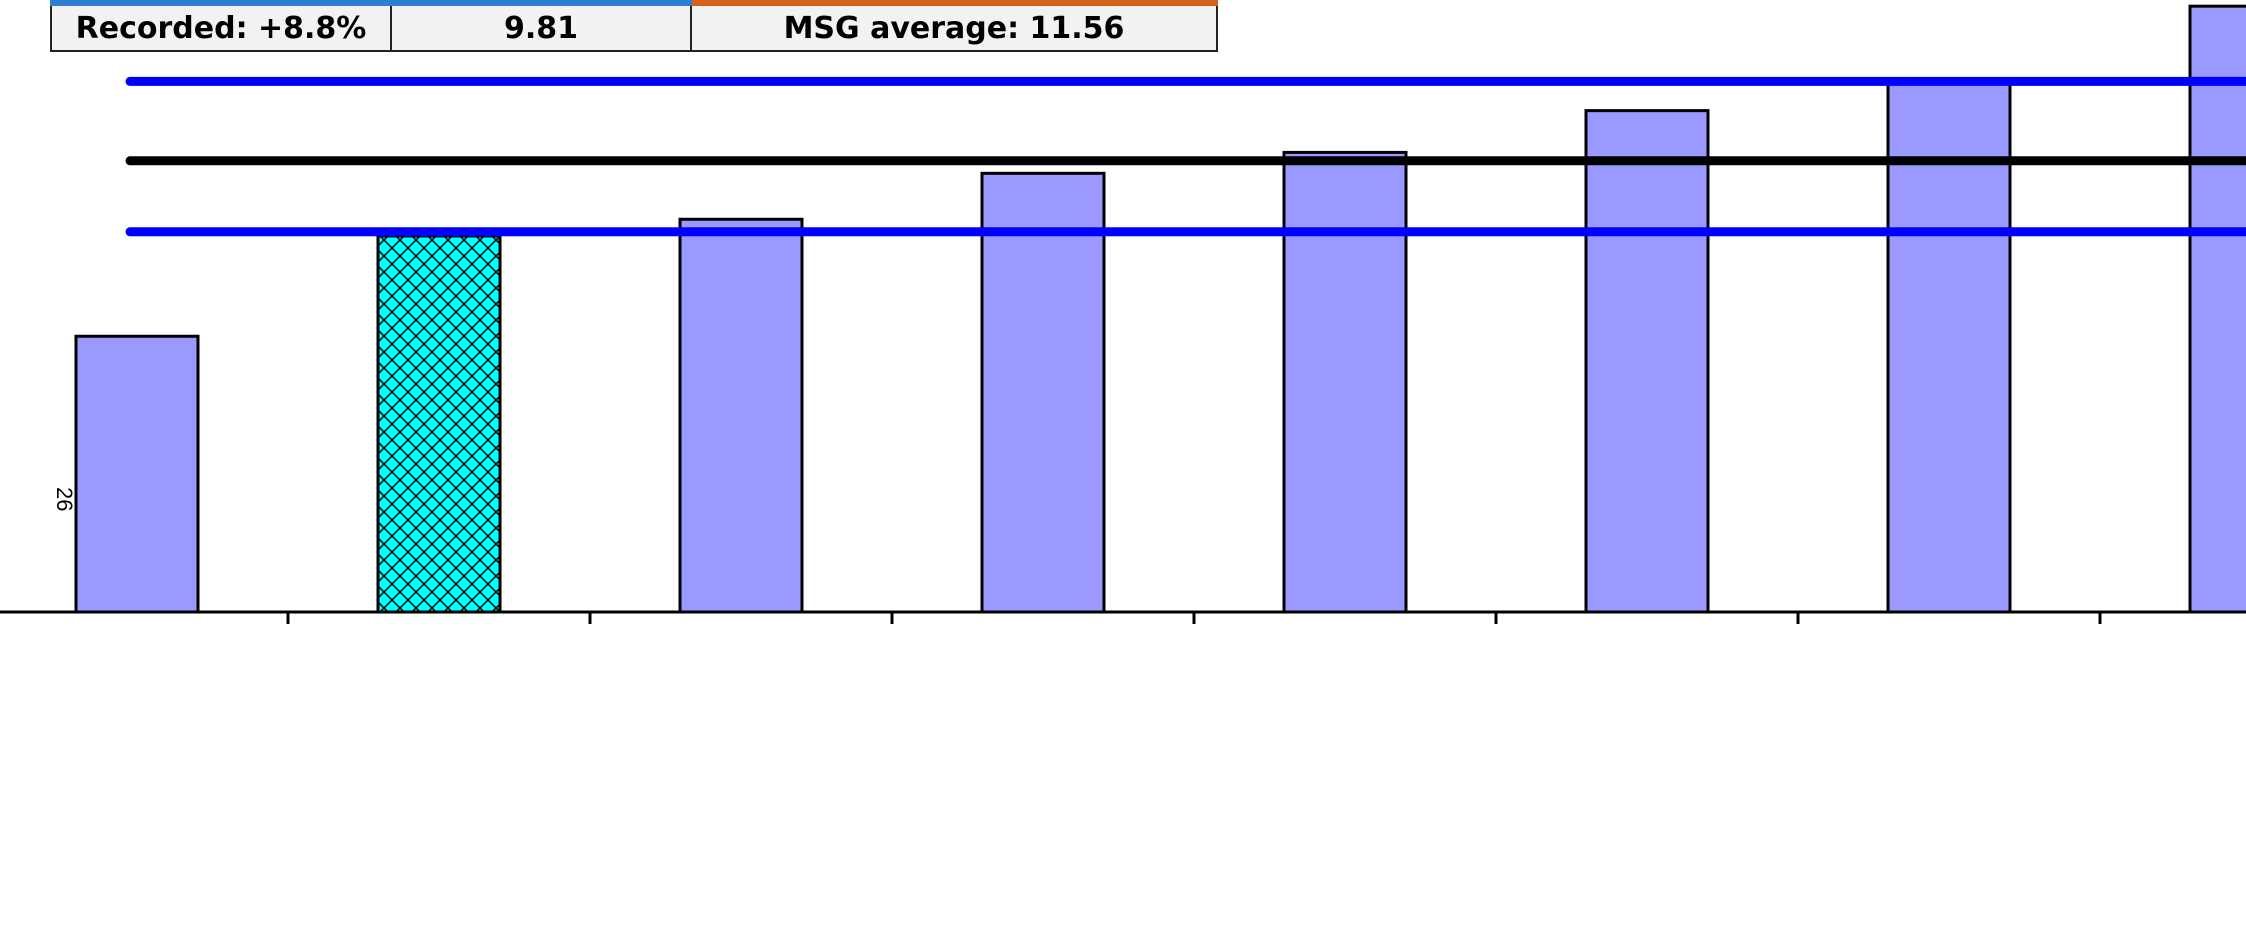 This screenshot has height=939, width=2246. I want to click on category-label-thames-valley: Thames Valley, so click(0, 4).